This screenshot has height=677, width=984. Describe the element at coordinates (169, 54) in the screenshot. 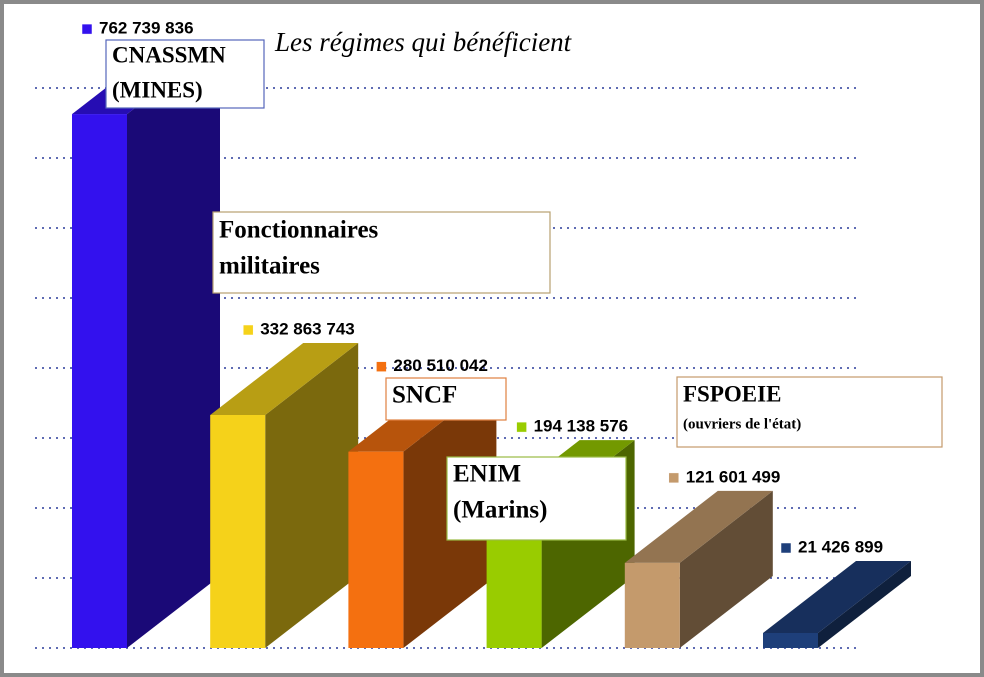

I see `category-label: CNASSMN` at that location.